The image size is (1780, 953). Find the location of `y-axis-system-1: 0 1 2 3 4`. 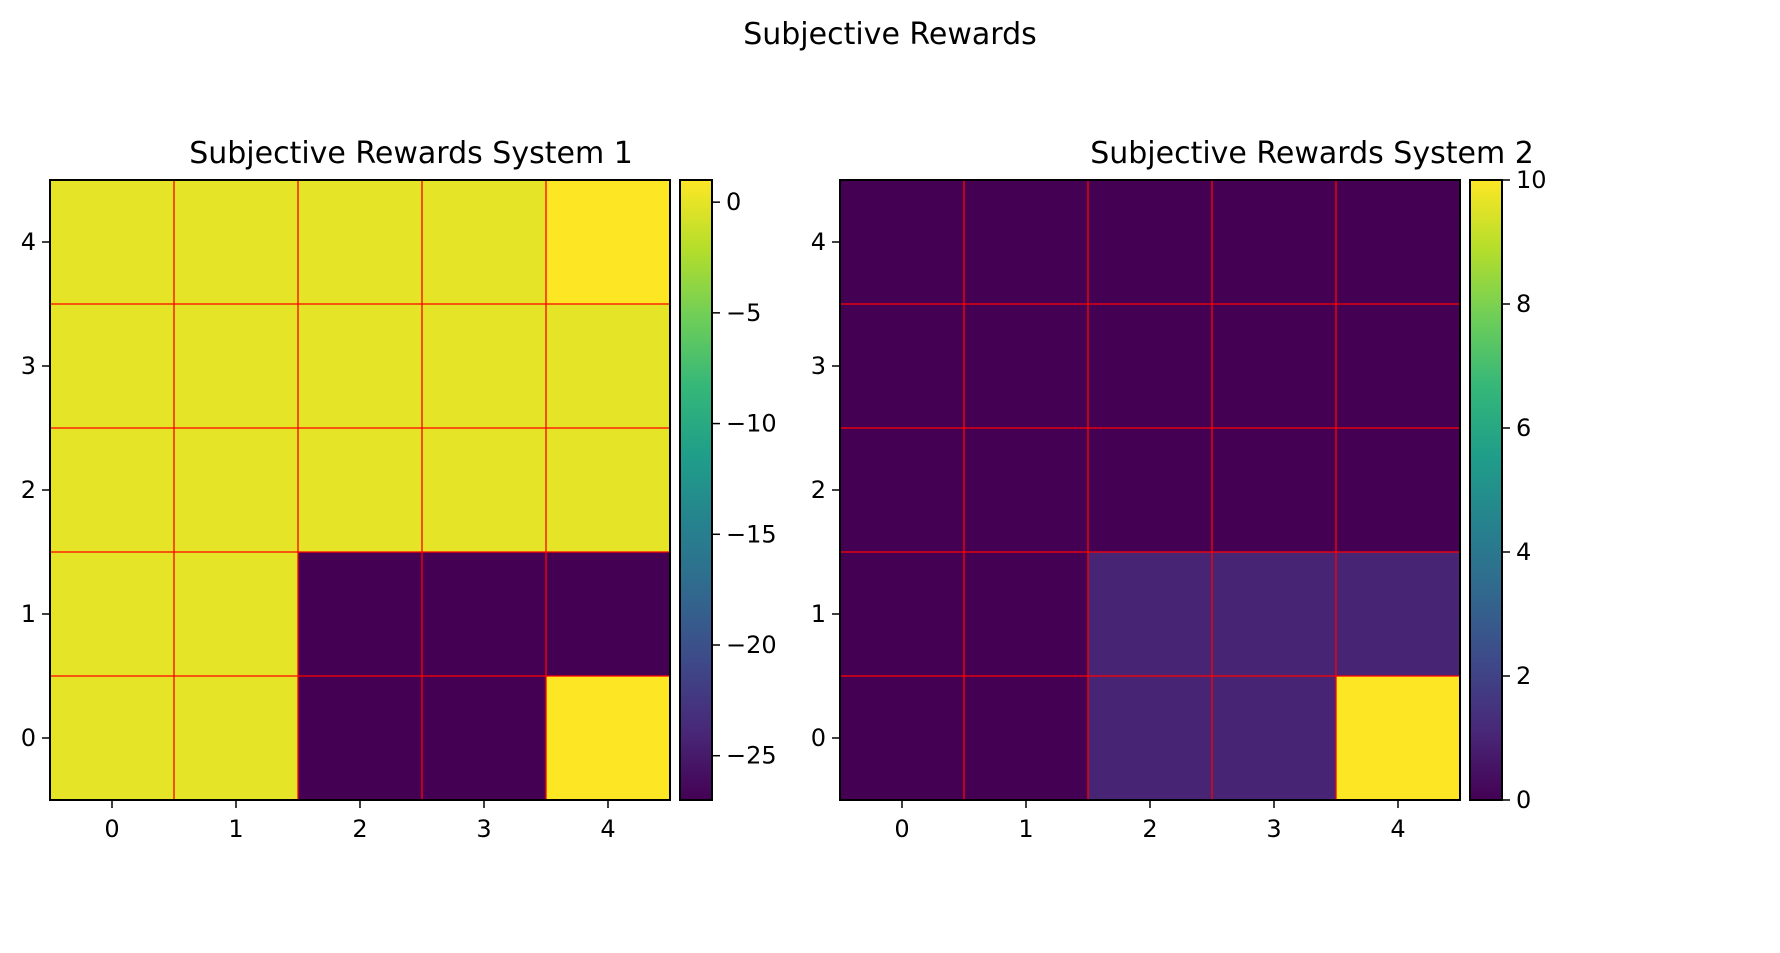

y-axis-system-1: 0 1 2 3 4 is located at coordinates (35, 490).